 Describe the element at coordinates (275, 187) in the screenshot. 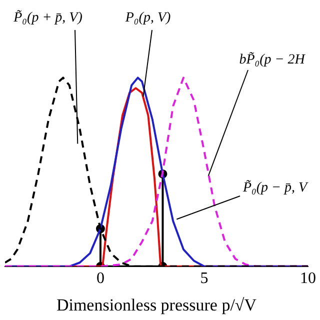

I see `annotation: P̃₀(p − p̄, V` at that location.